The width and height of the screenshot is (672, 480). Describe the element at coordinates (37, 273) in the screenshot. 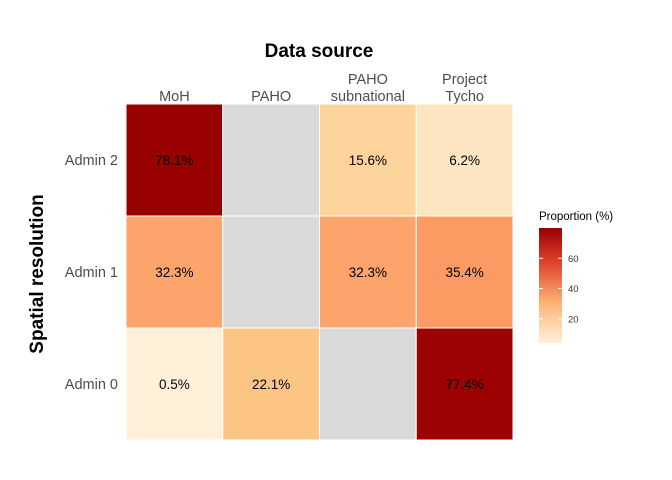

I see `y-axis-title: Spatial resolution` at that location.